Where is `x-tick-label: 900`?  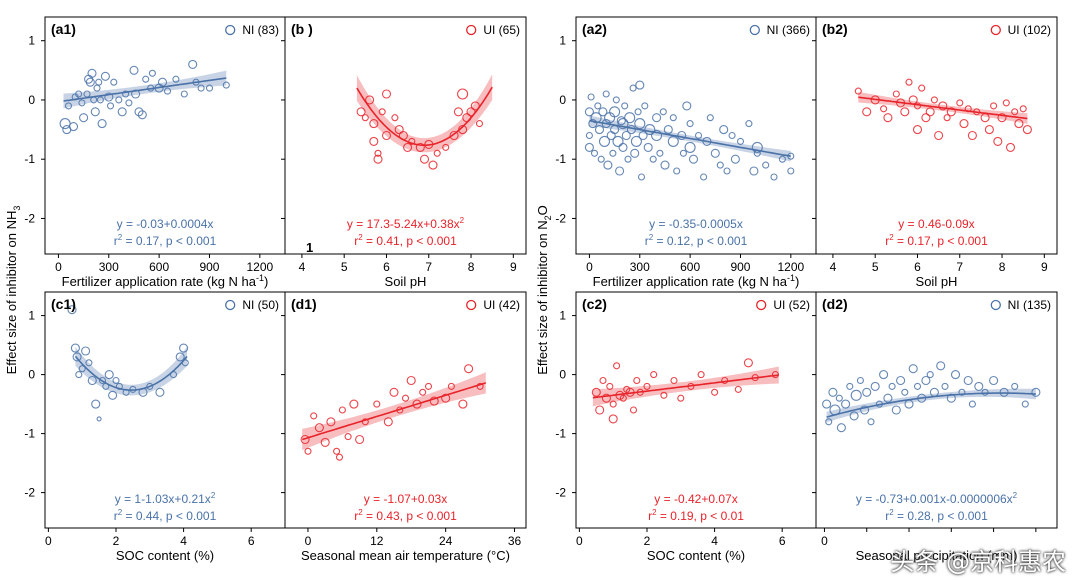
x-tick-label: 900 is located at coordinates (740, 267).